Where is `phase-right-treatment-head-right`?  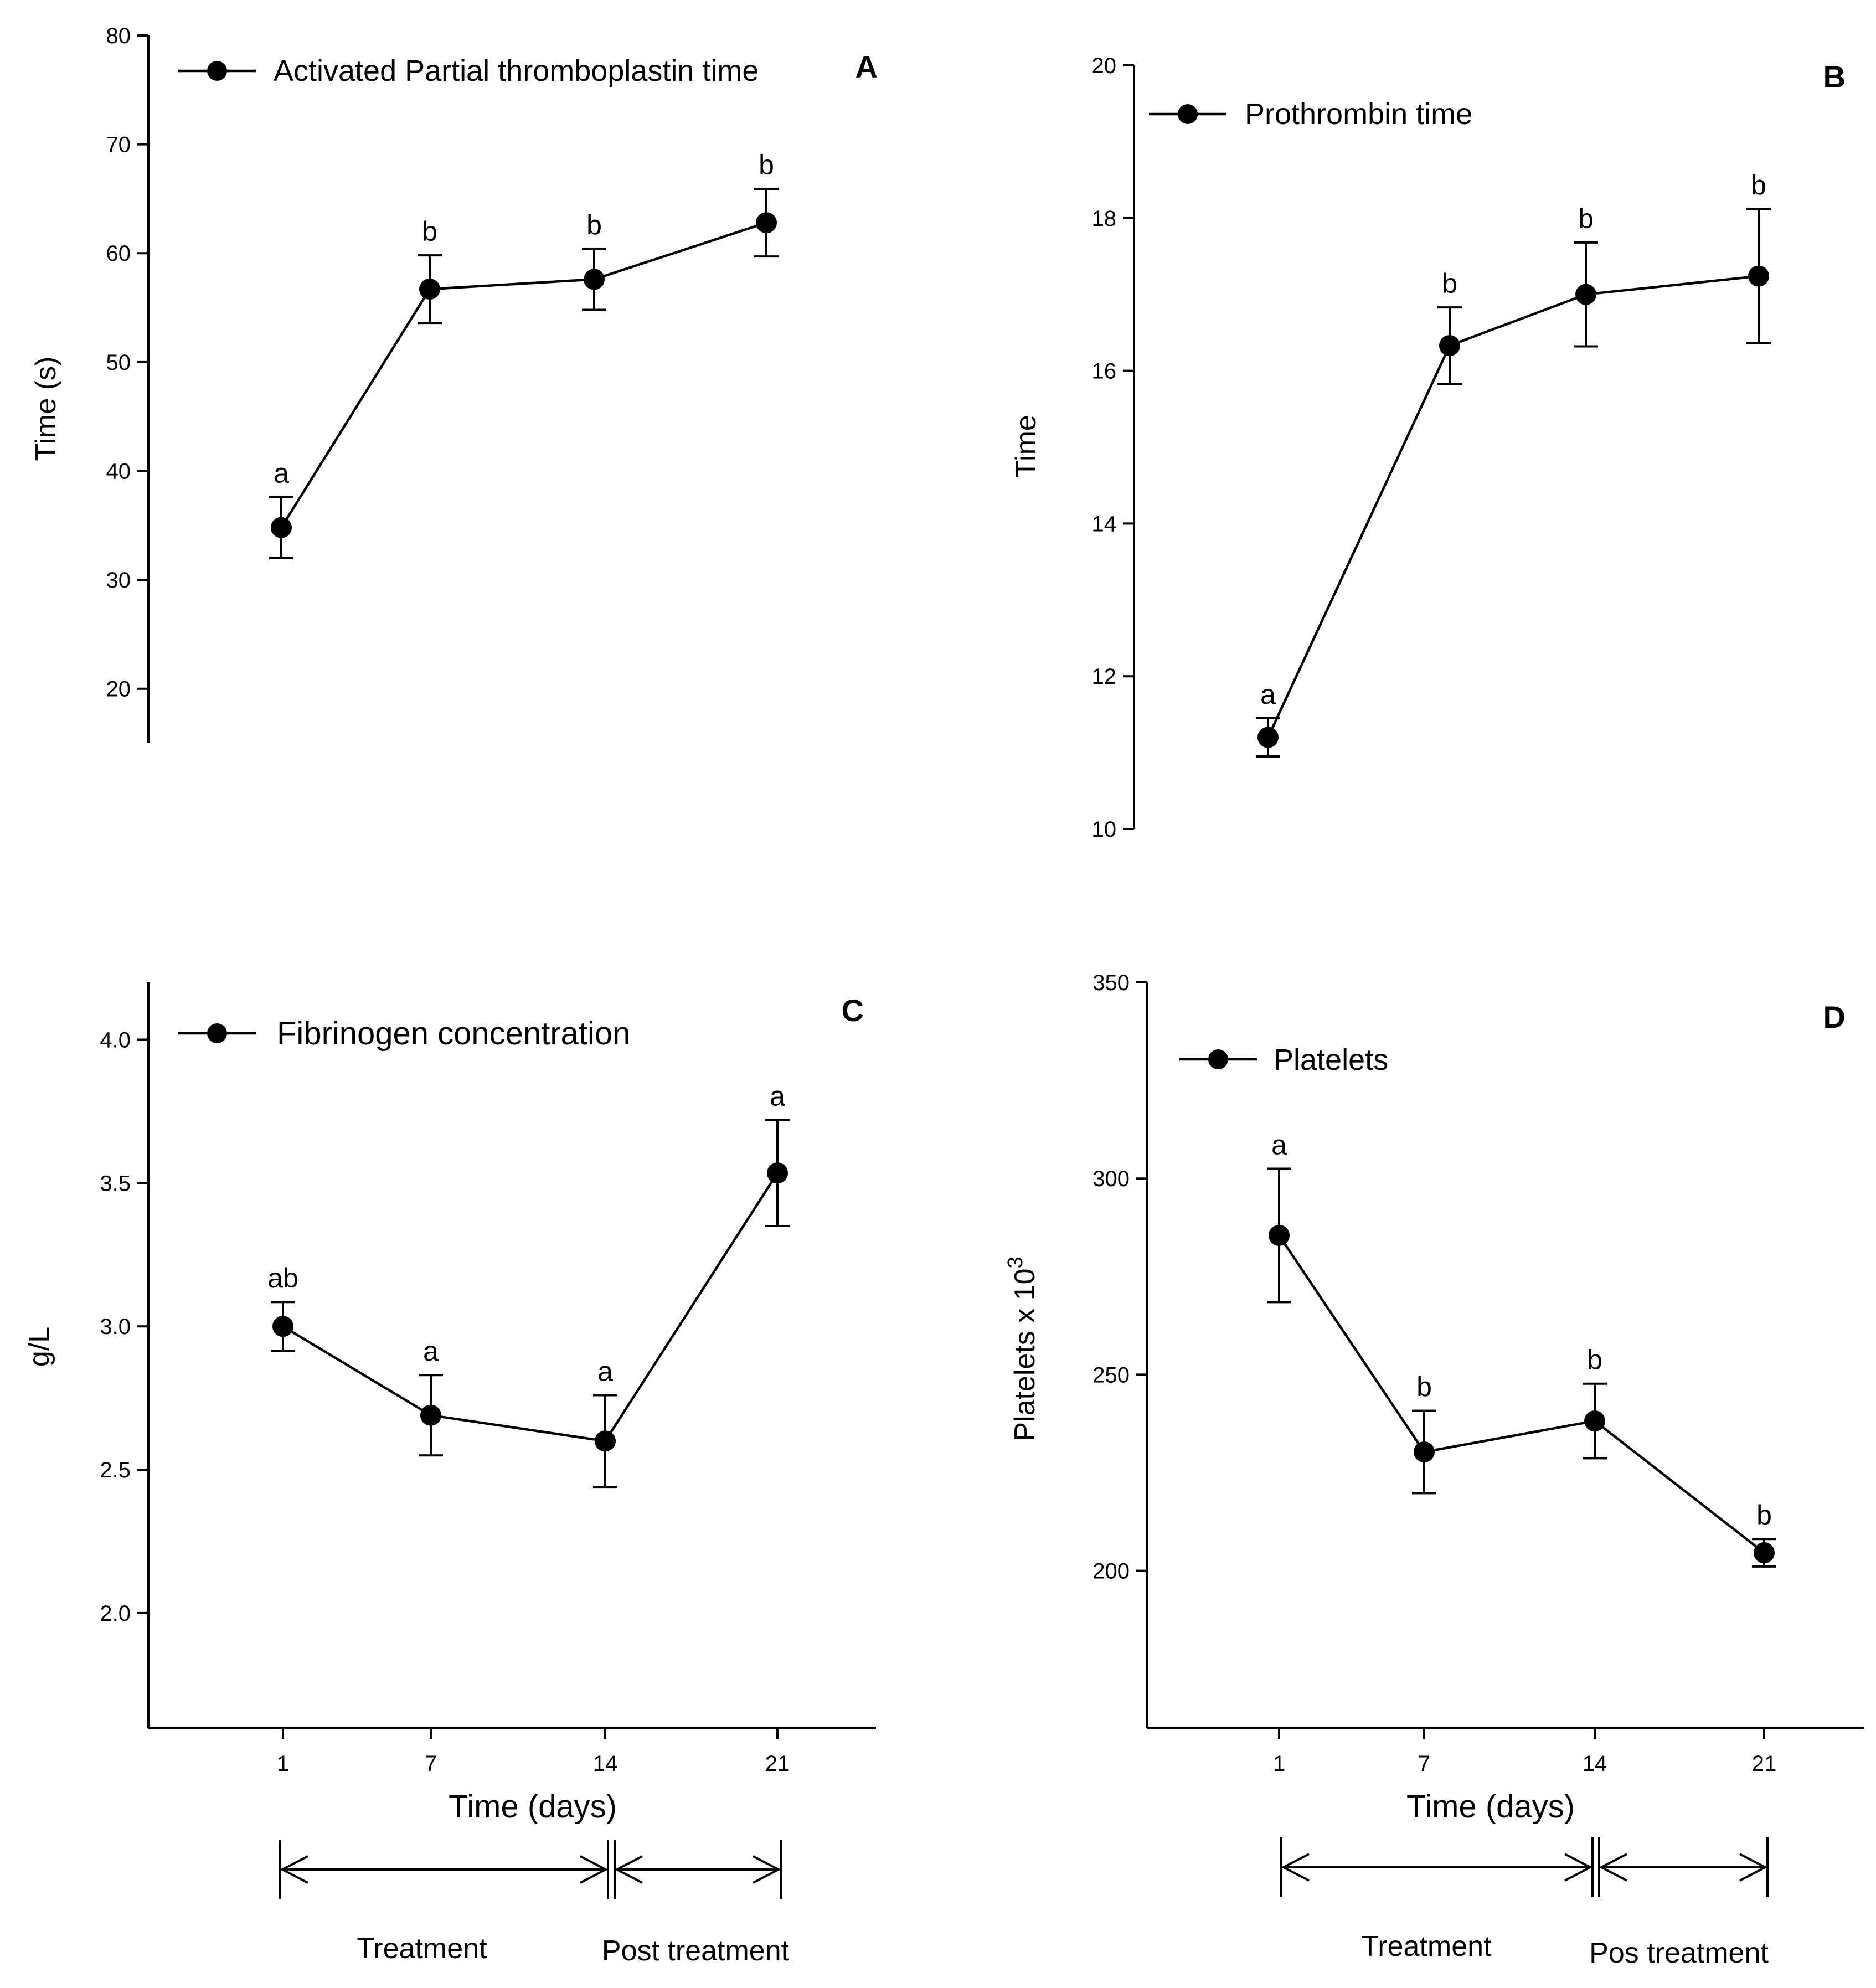 phase-right-treatment-head-right is located at coordinates (1579, 1868).